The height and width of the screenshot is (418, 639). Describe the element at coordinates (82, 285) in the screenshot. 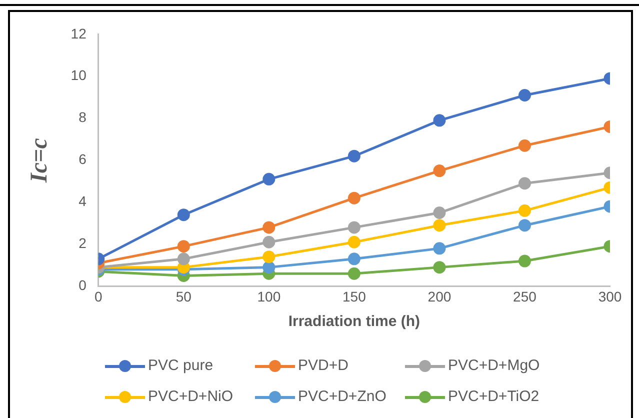

I see `y-tick-label: 0` at that location.